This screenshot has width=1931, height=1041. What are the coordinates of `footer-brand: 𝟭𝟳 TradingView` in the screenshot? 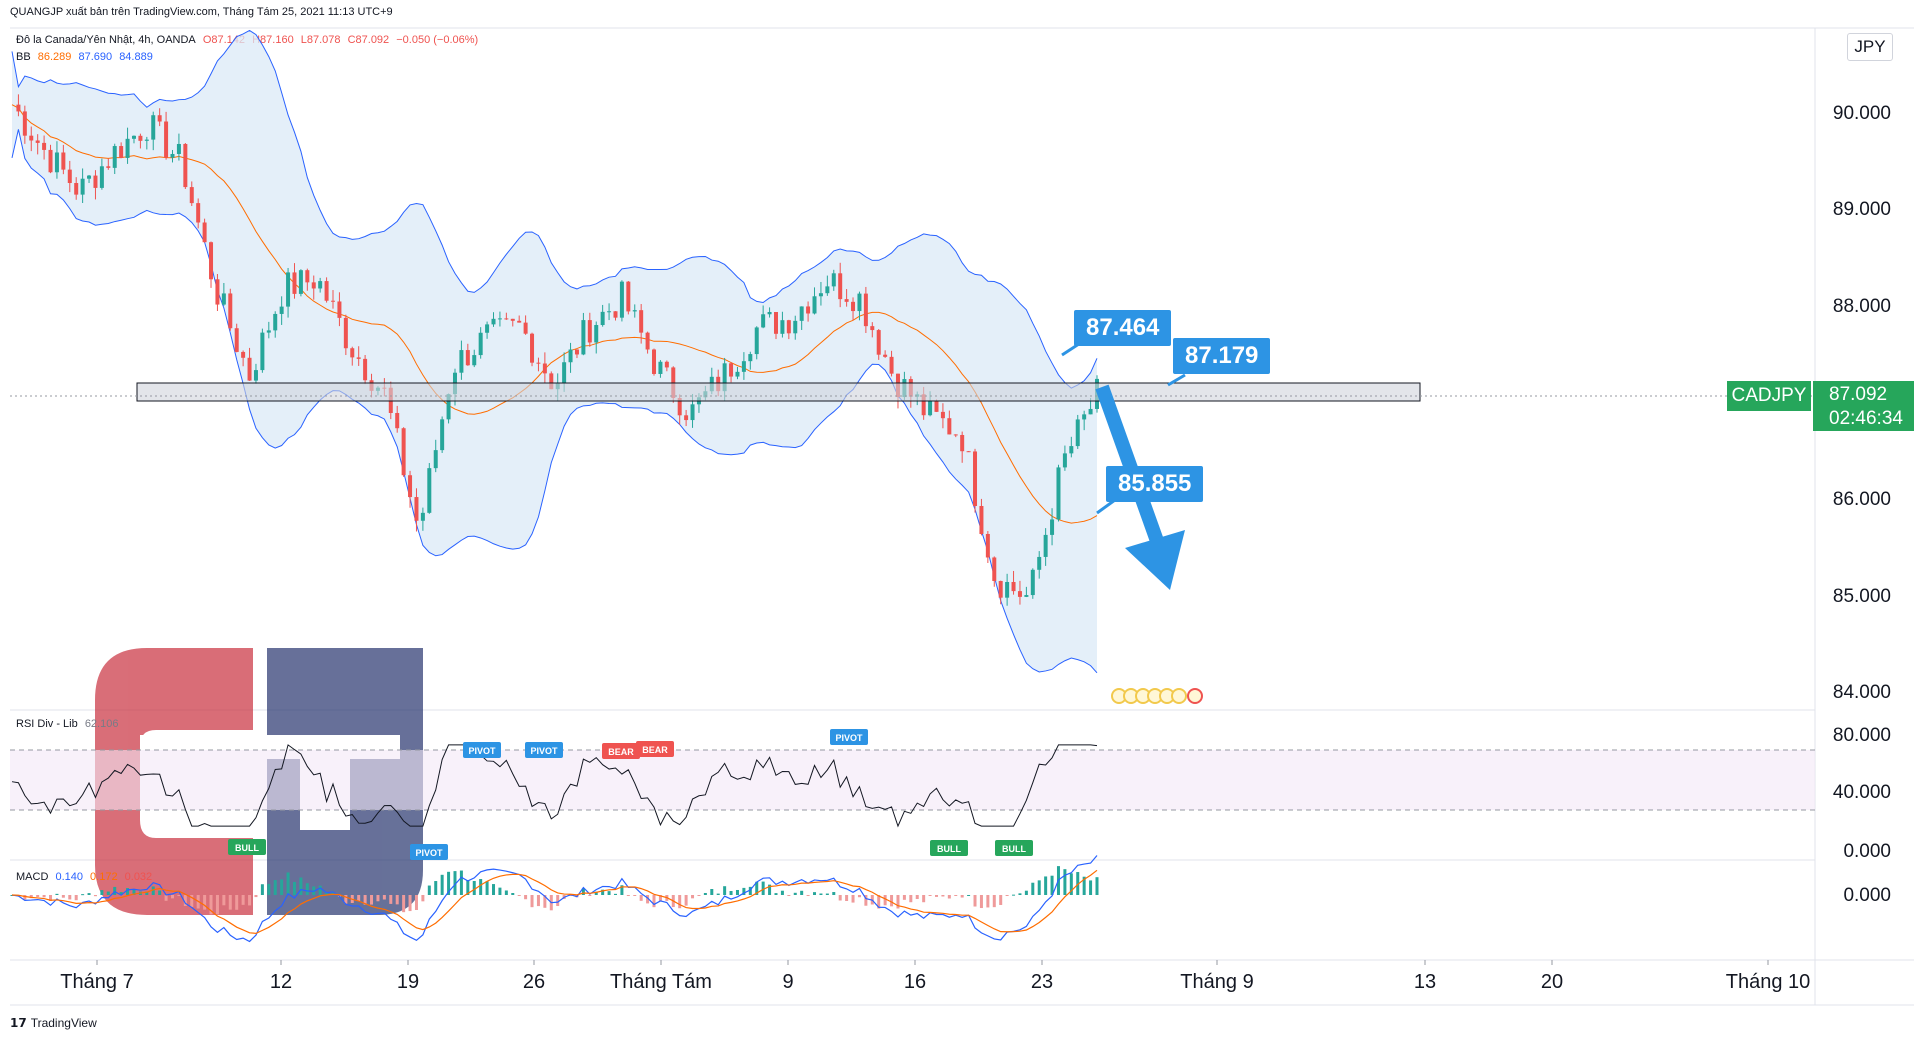 It's located at (53, 1023).